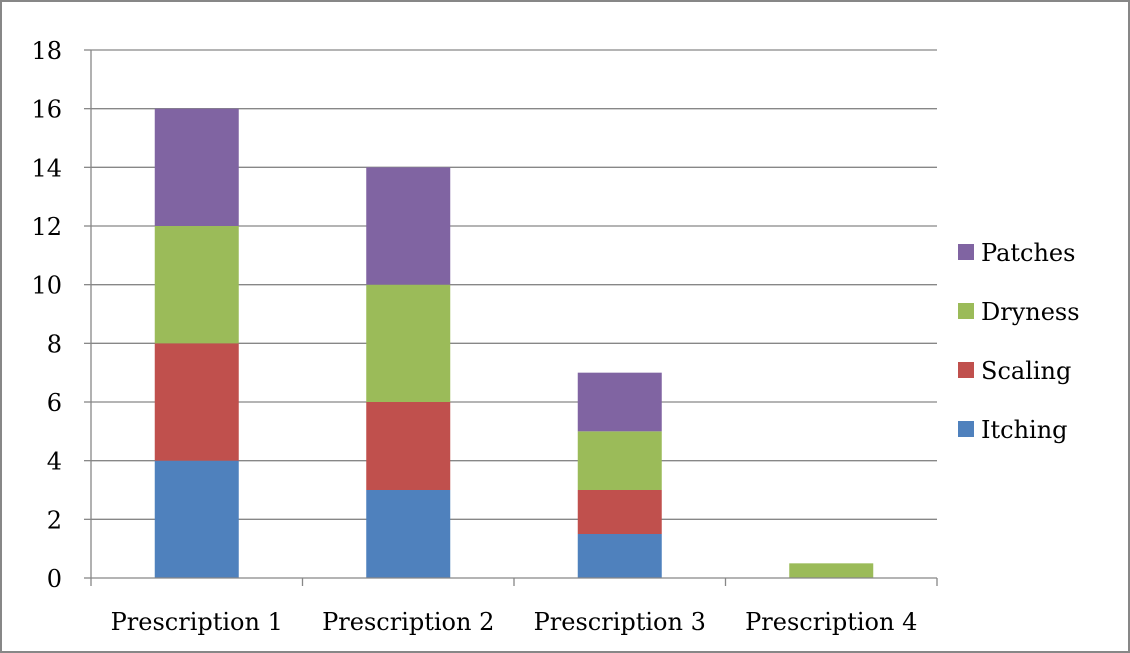  Describe the element at coordinates (46, 110) in the screenshot. I see `y-tick-label: 16` at that location.